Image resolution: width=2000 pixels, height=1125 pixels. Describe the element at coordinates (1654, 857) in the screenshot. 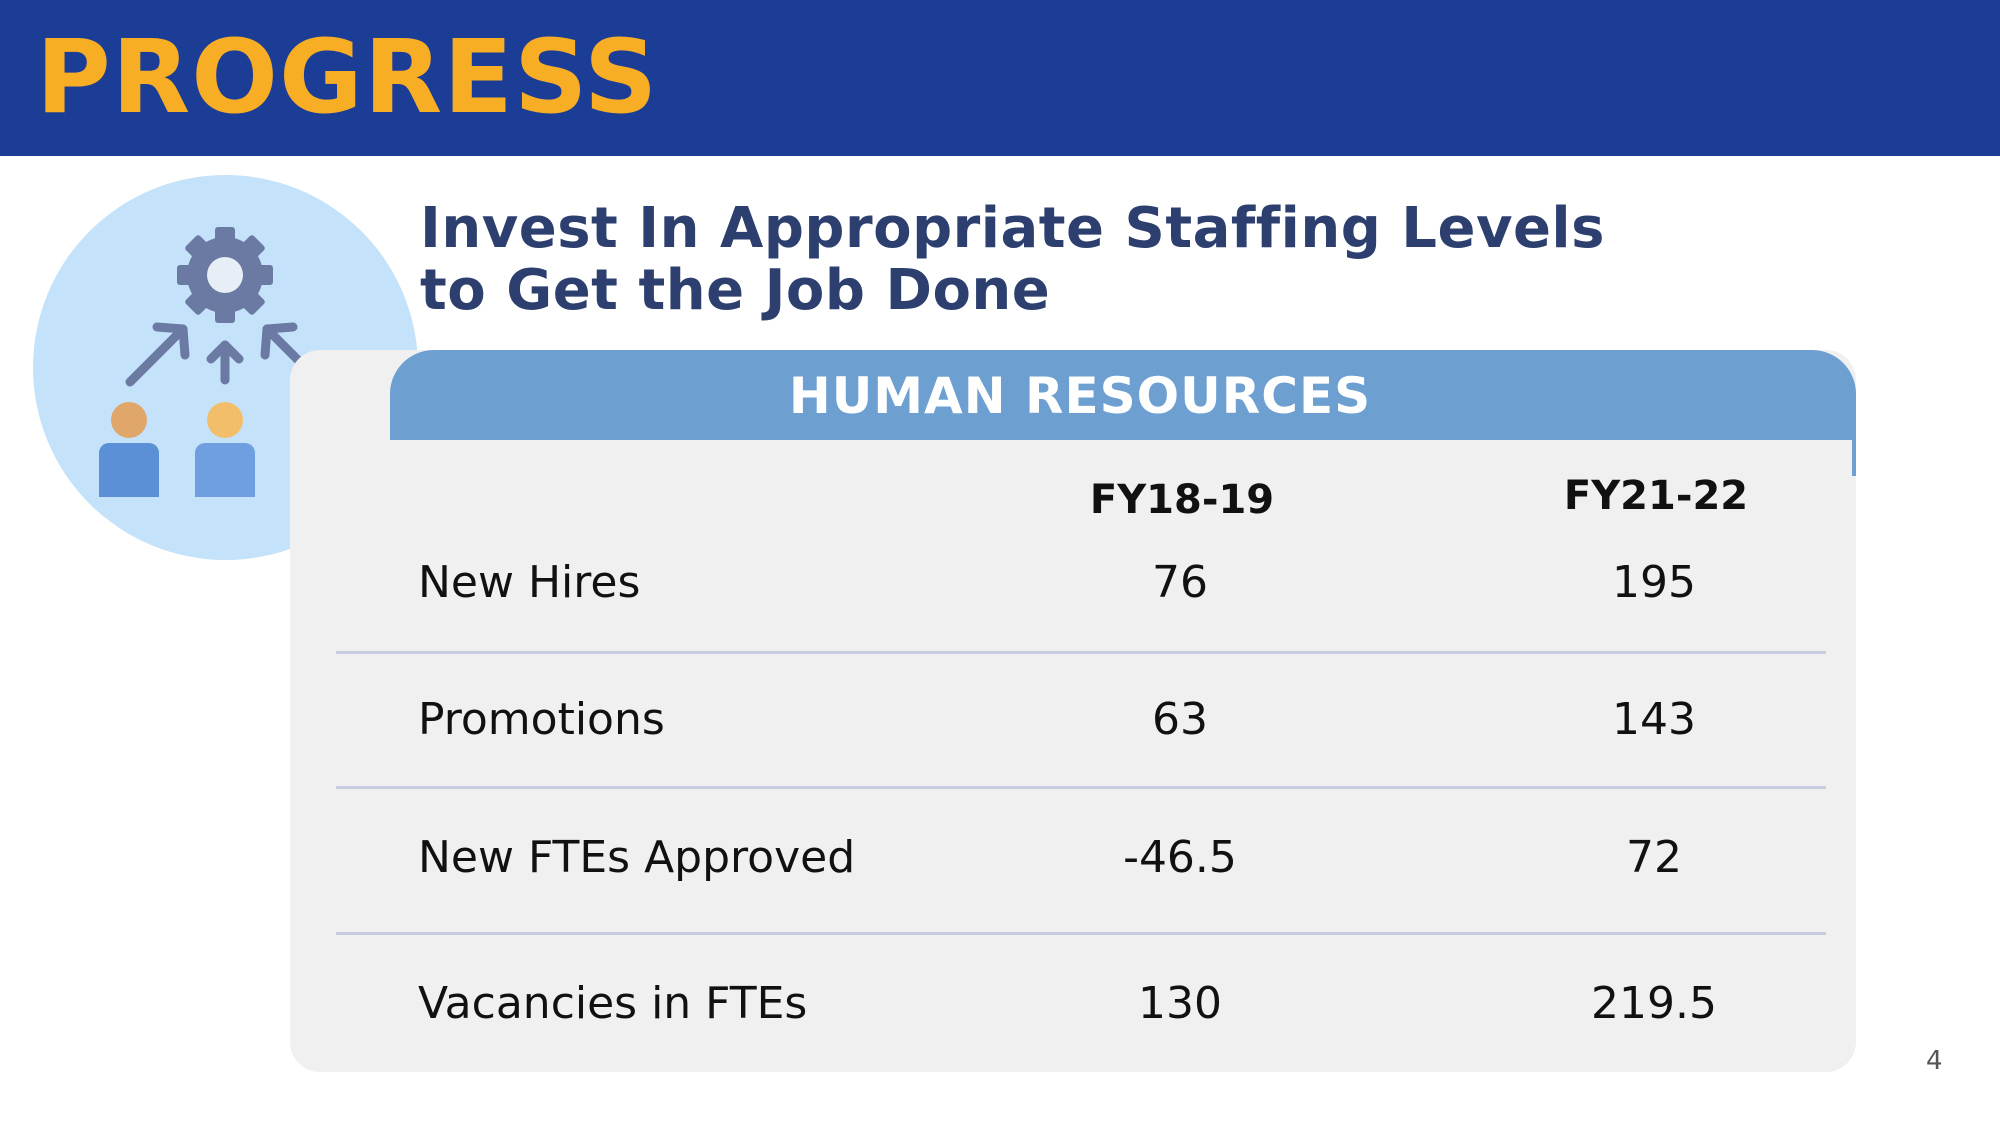

I see `cell-new-ftes-approved-fy21-22: 72` at that location.